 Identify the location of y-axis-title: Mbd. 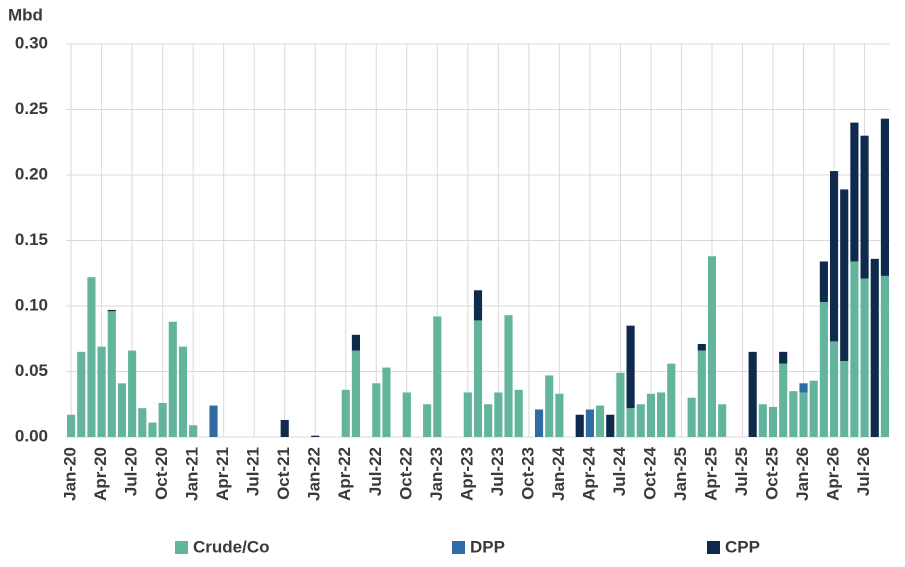
(25, 14).